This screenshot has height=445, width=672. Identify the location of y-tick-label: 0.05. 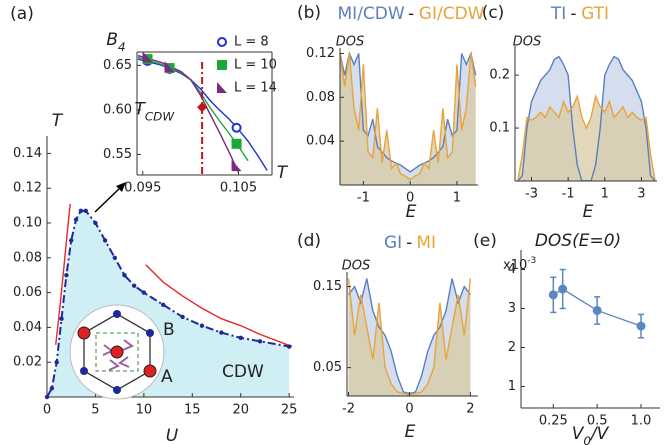
(327, 367).